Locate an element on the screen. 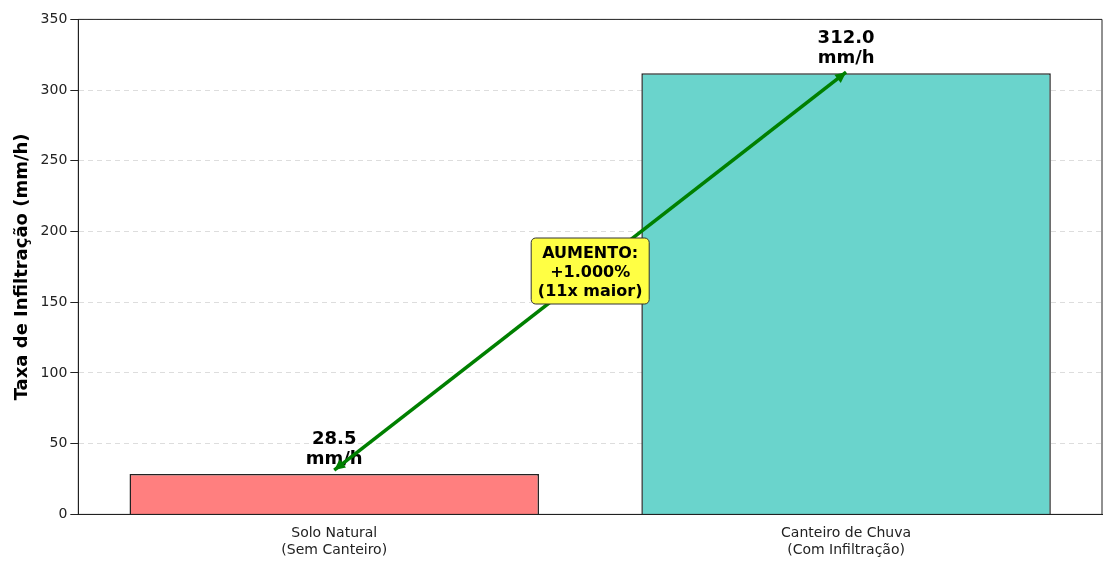  x-tick-label: Solo Natural (Sem Canteiro) is located at coordinates (334, 541).